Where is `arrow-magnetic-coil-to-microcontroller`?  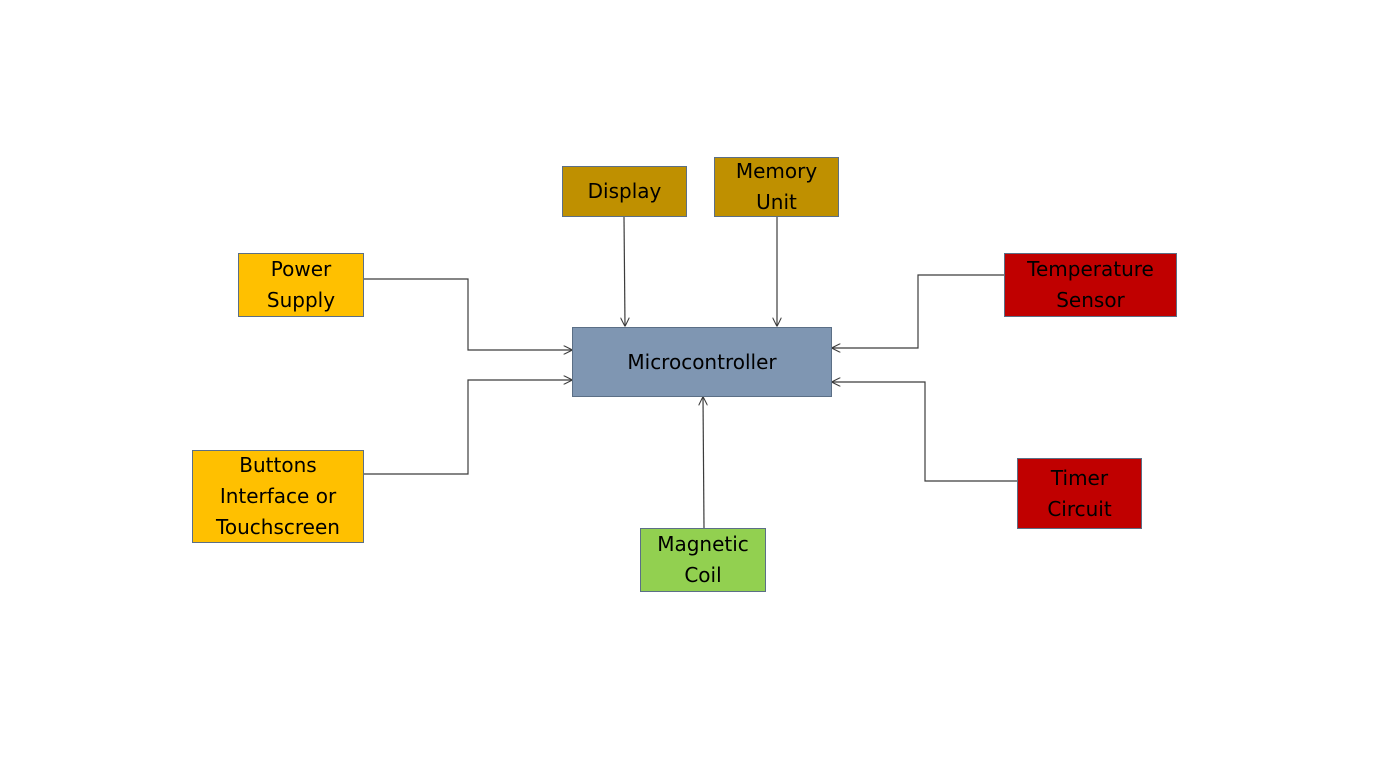
arrow-magnetic-coil-to-microcontroller is located at coordinates (703, 463).